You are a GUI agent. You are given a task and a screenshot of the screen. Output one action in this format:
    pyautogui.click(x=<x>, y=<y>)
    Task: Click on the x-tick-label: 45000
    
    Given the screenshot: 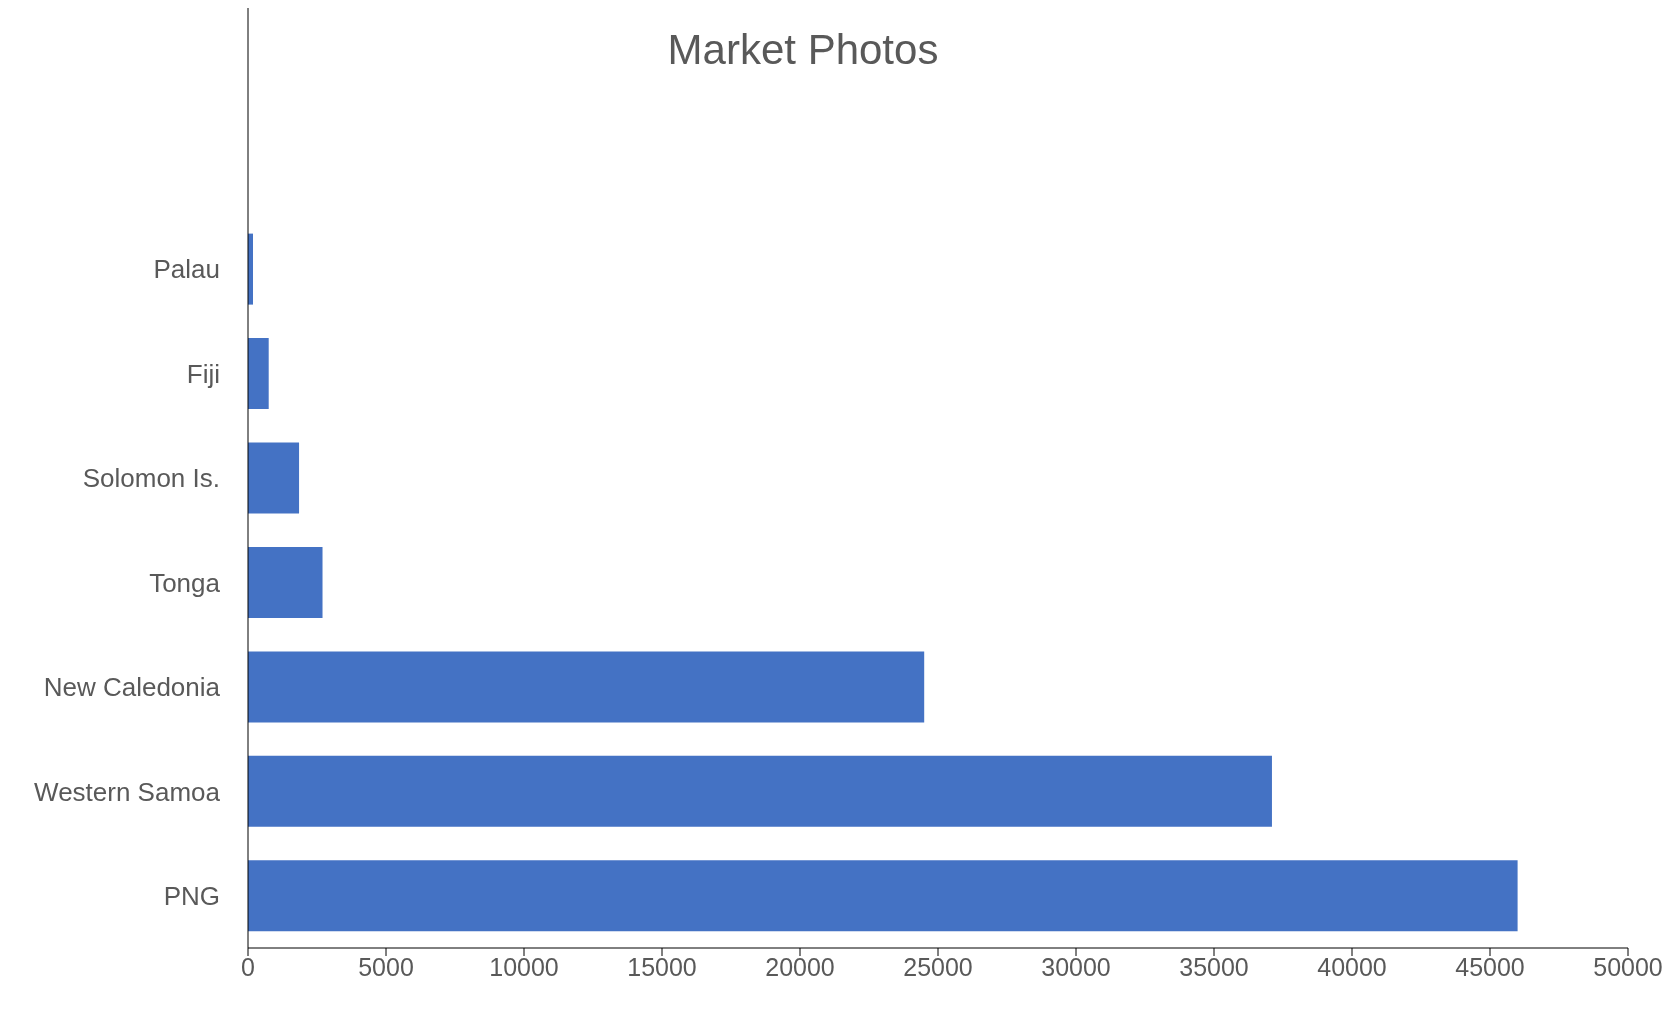 What is the action you would take?
    pyautogui.click(x=1490, y=966)
    